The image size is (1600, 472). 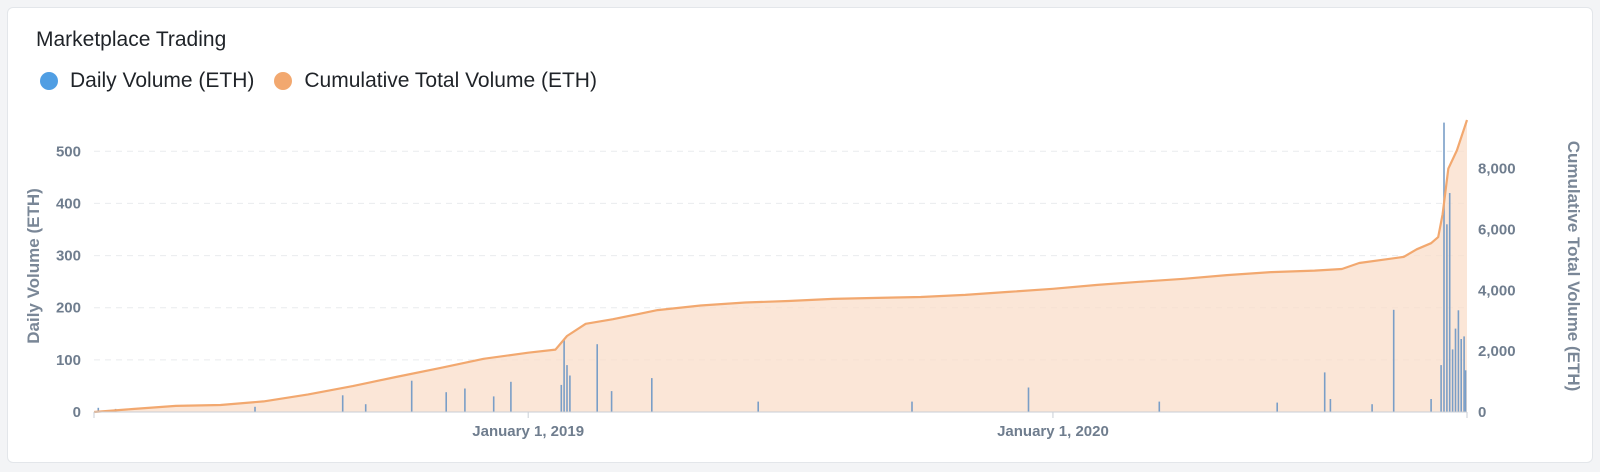 I want to click on y-left-axis-title: Daily Volume (ETH), so click(x=33, y=266).